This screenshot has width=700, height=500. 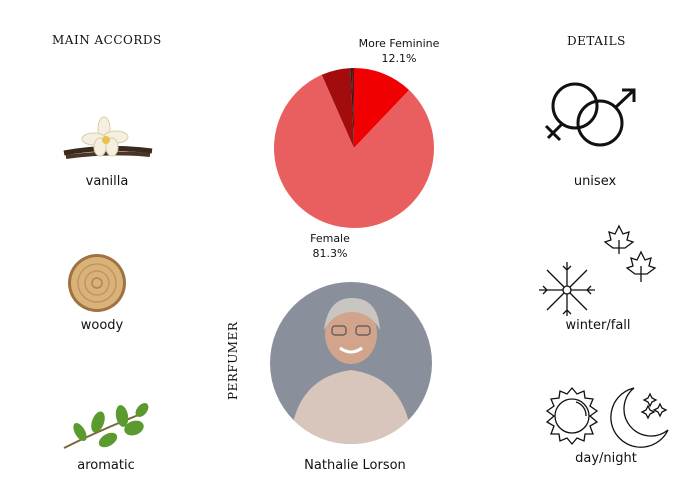 I want to click on perfumer-name: Nathalie Lorson, so click(x=355, y=465).